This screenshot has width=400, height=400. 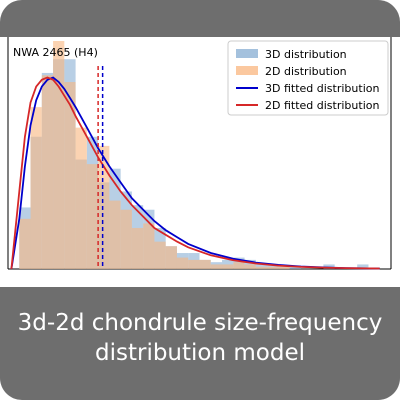 I want to click on legend-box, so click(x=308, y=78).